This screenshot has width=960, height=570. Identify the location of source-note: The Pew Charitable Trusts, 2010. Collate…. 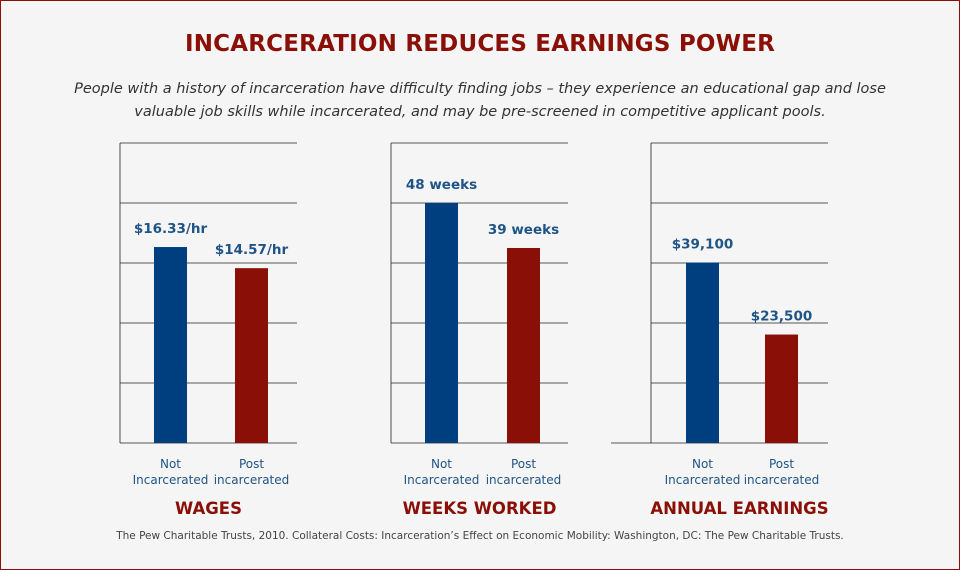
(480, 536).